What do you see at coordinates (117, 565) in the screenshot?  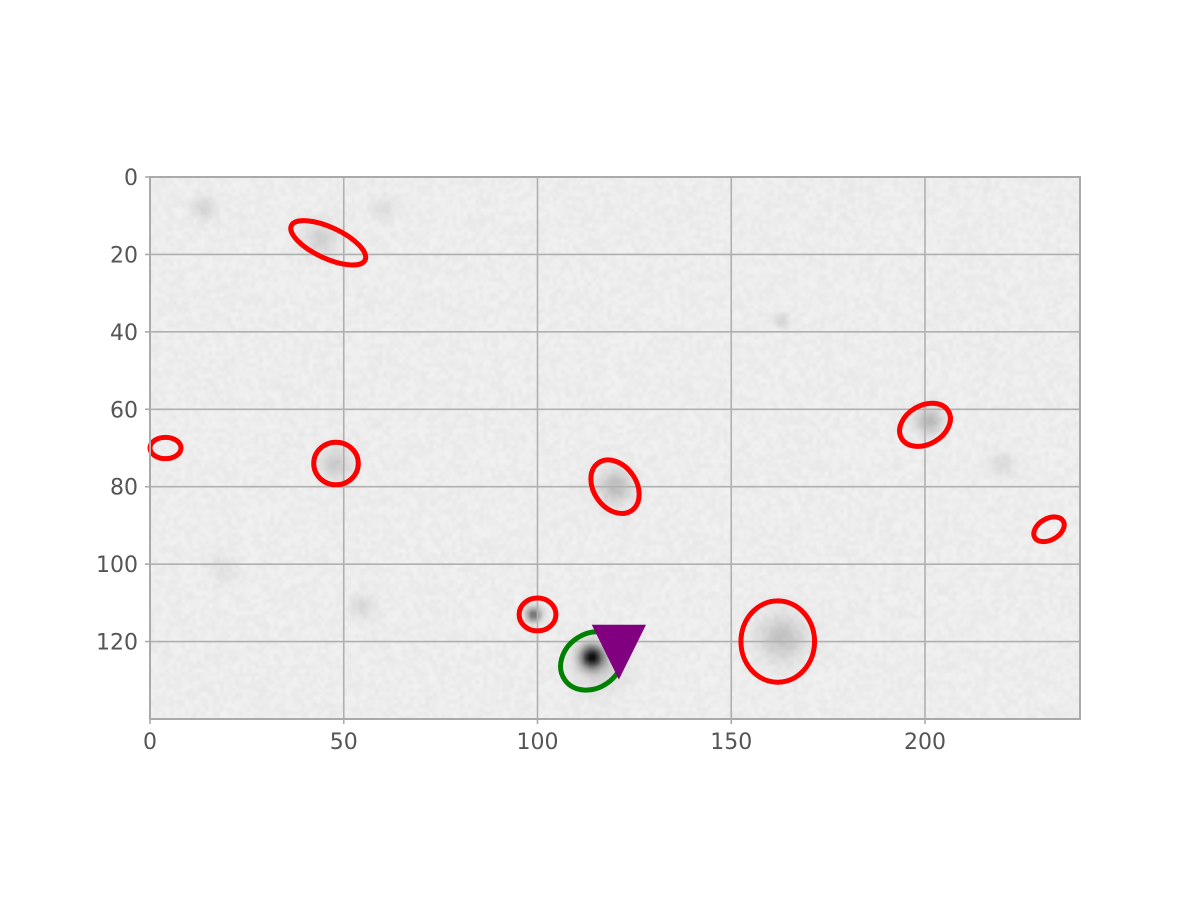 I see `y-tick-label: 100` at bounding box center [117, 565].